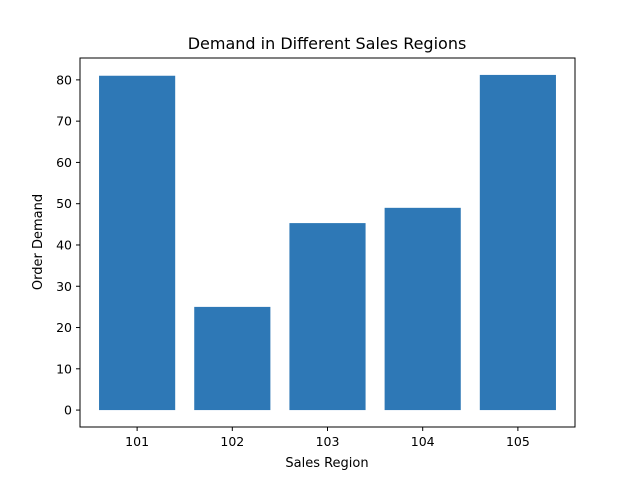  Describe the element at coordinates (64, 79) in the screenshot. I see `y-tick-label: 80` at that location.